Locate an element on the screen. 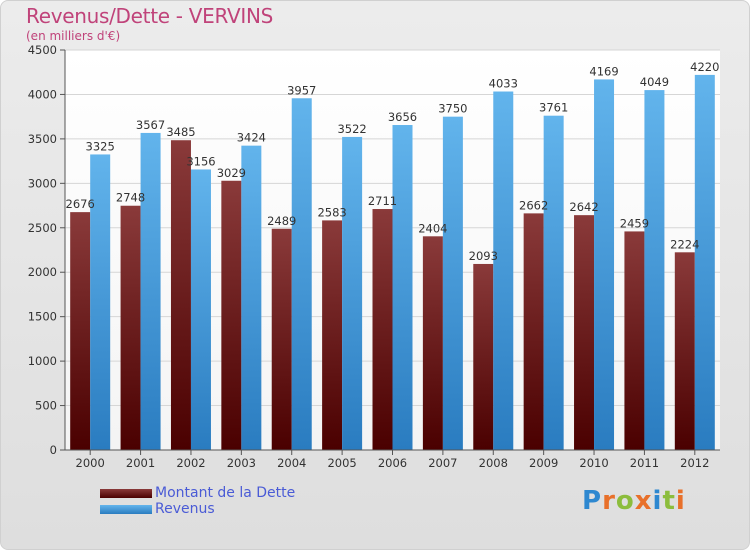 This screenshot has width=750, height=550. y-tick-label: 1000 is located at coordinates (42, 361).